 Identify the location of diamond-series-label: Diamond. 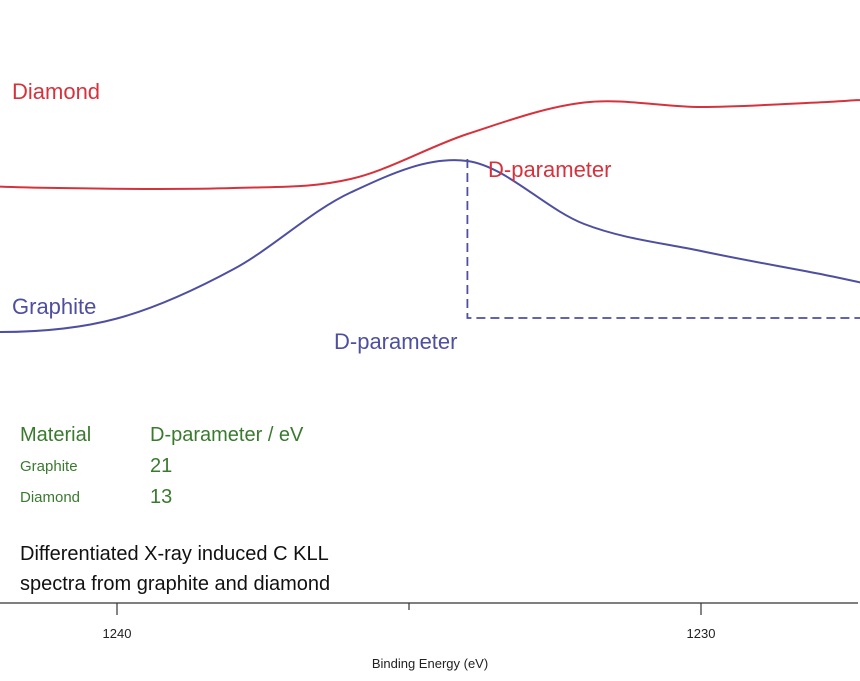
(56, 91).